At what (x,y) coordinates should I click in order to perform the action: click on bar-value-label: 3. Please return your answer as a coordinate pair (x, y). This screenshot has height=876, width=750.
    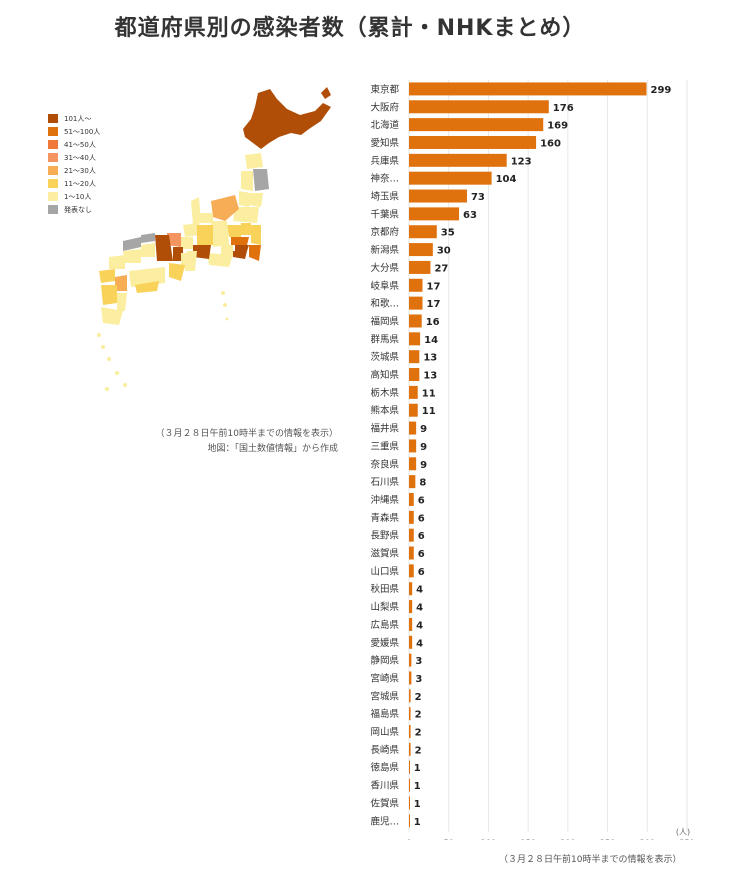
    Looking at the image, I should click on (418, 661).